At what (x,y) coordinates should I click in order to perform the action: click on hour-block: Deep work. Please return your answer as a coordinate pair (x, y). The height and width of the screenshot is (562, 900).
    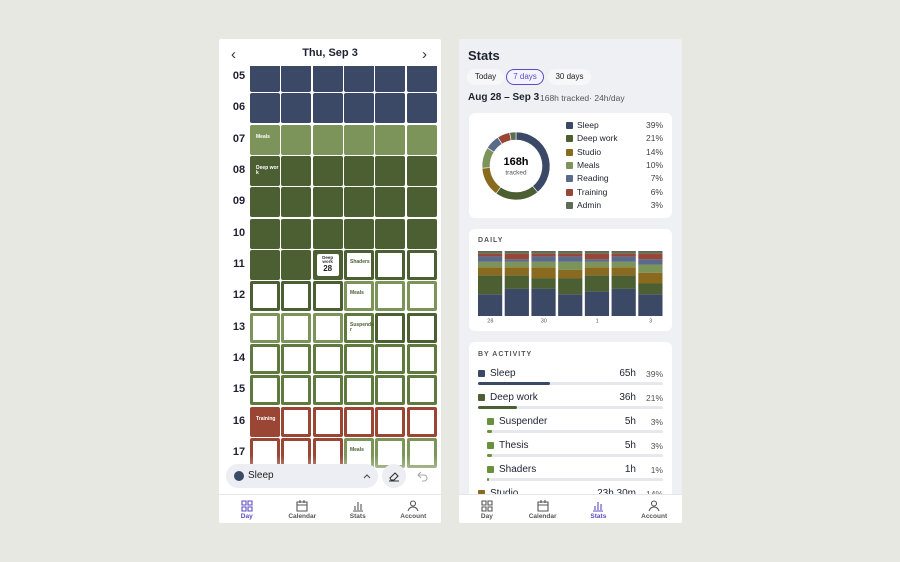
    Looking at the image, I should click on (265, 170).